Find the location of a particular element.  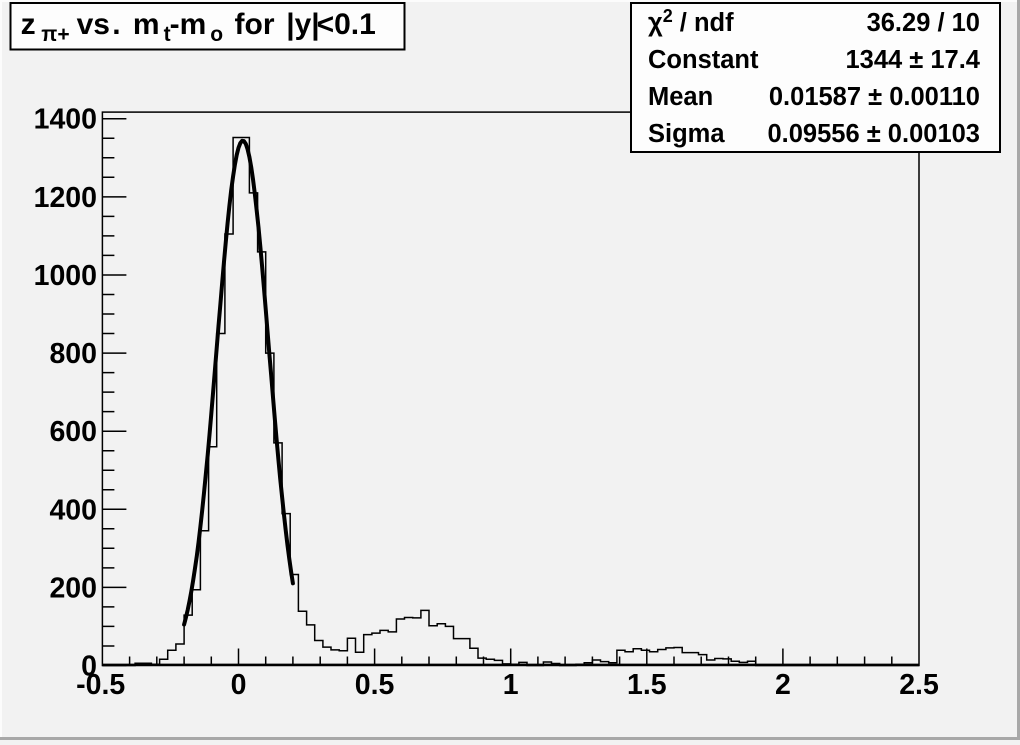

svg-text: vs is located at coordinates (93, 24).